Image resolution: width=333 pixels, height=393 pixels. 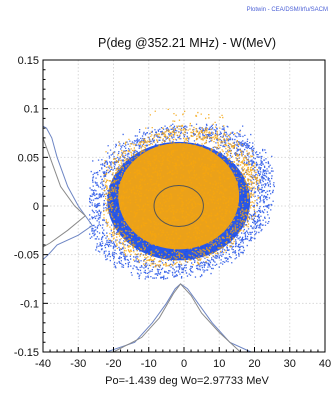 What do you see at coordinates (184, 364) in the screenshot?
I see `x-tick-label: 0` at bounding box center [184, 364].